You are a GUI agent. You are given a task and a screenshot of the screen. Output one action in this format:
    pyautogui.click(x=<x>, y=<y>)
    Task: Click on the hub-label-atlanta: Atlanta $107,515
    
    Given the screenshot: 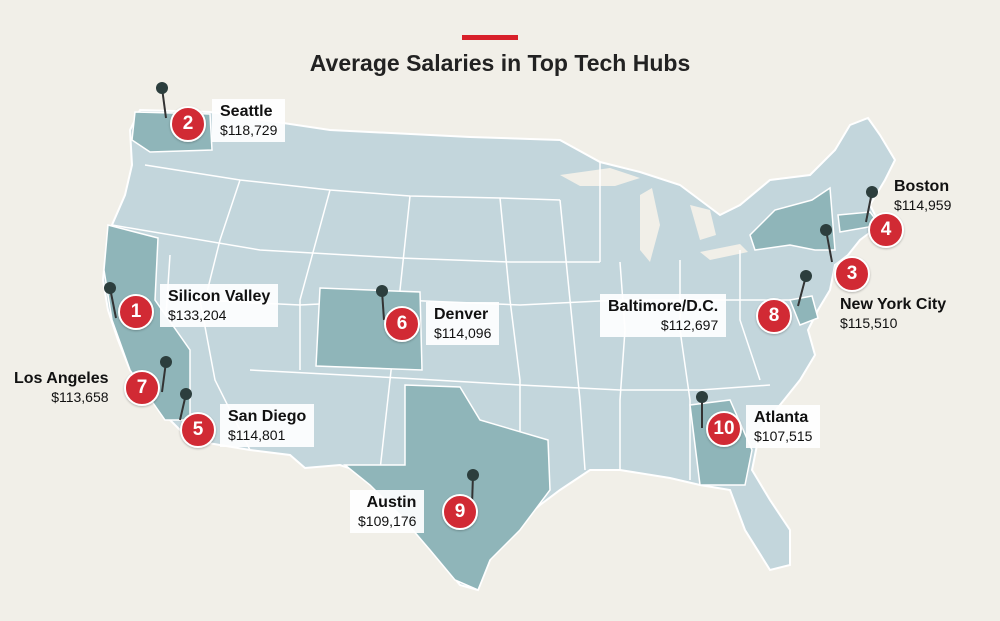 What is the action you would take?
    pyautogui.click(x=783, y=426)
    